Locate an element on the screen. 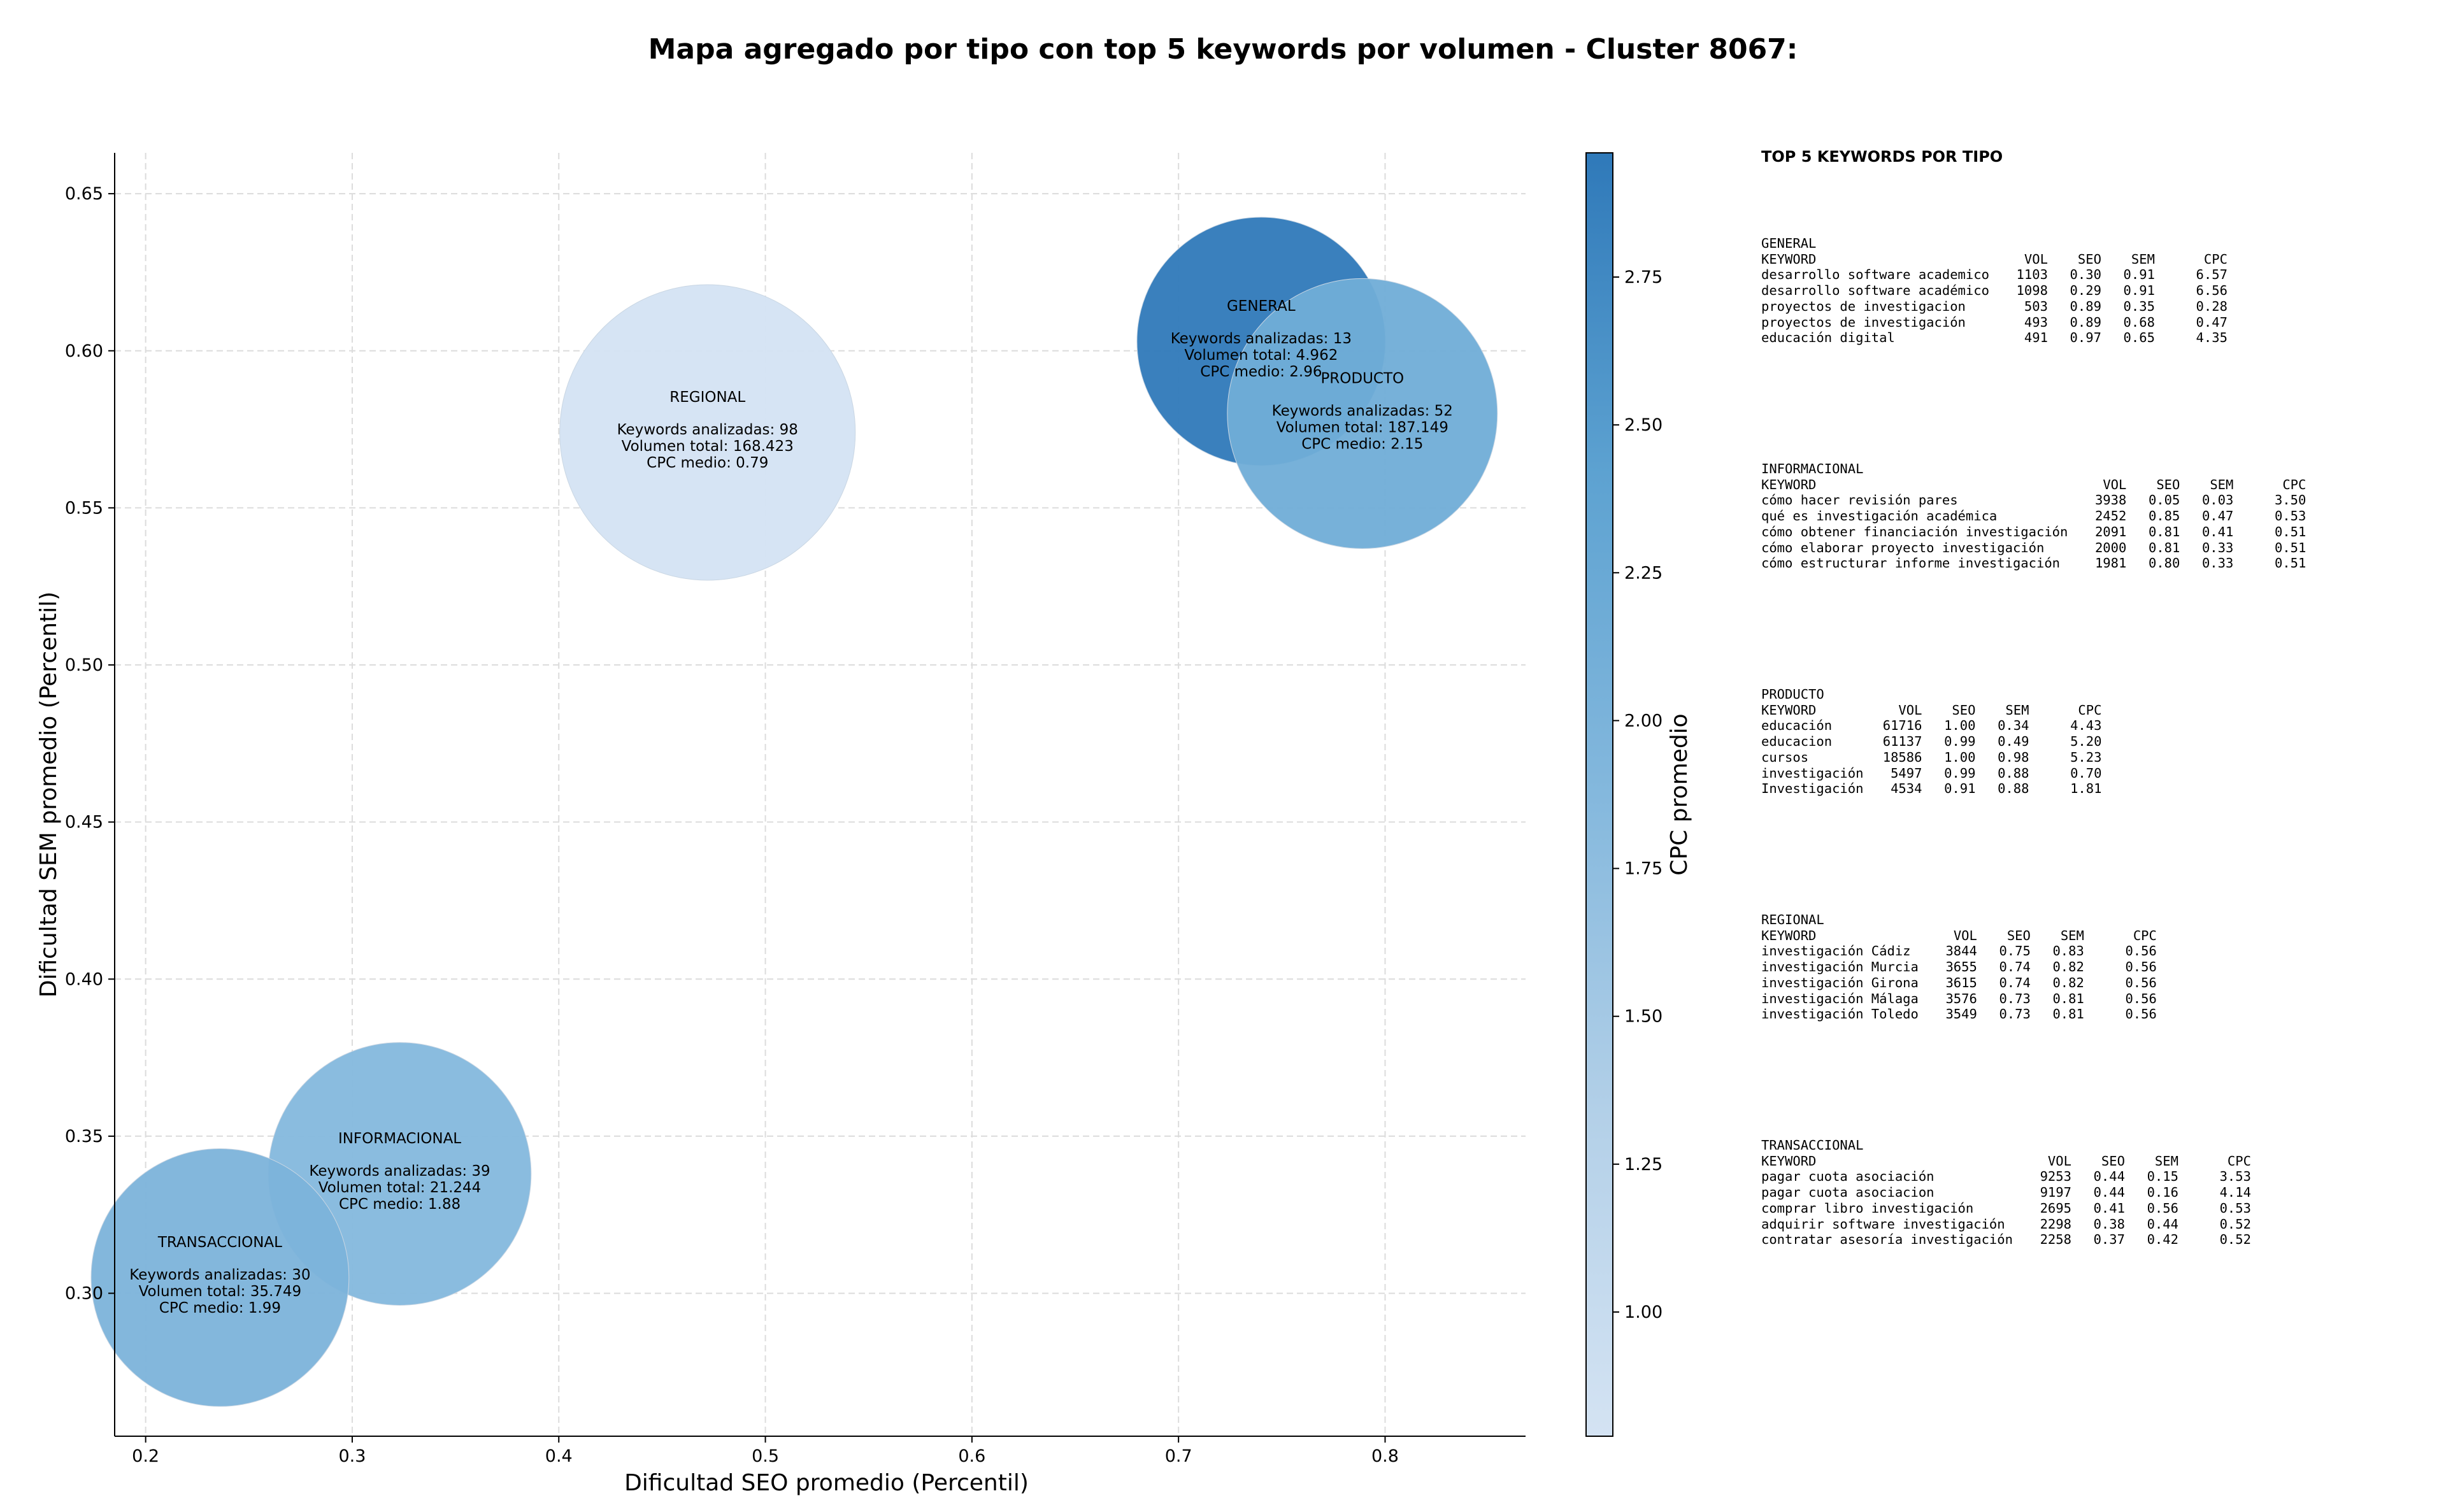 The width and height of the screenshot is (2446, 1512). colorbar-tick-label: 1.25 is located at coordinates (1643, 1164).